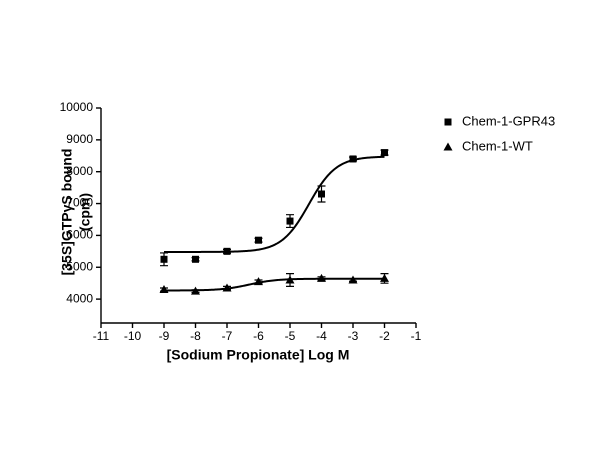 The height and width of the screenshot is (450, 600). Describe the element at coordinates (79, 171) in the screenshot. I see `y-tick-label: 8000` at that location.